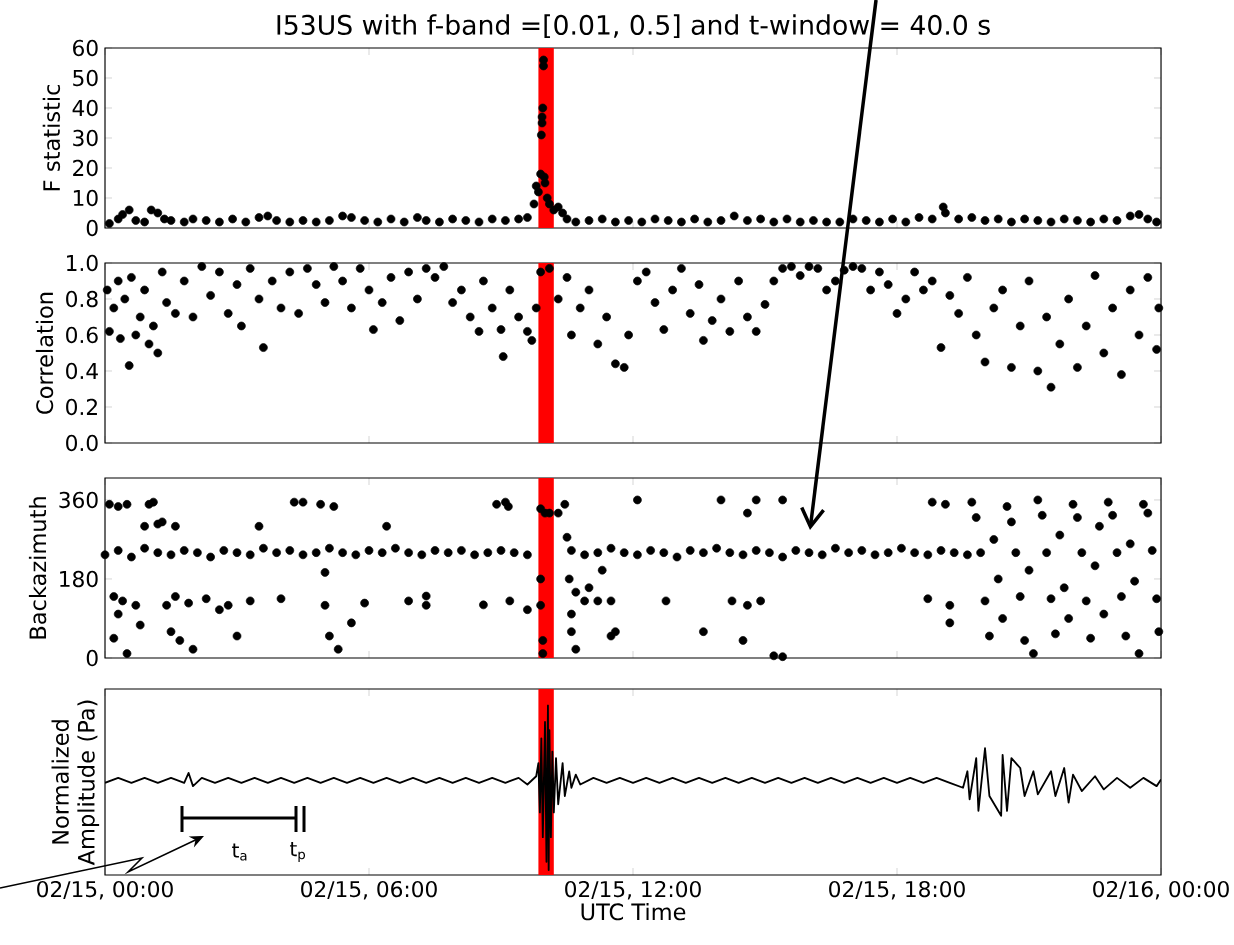 The image size is (1234, 945). What do you see at coordinates (44, 353) in the screenshot?
I see `y-axis-title: Correlation` at bounding box center [44, 353].